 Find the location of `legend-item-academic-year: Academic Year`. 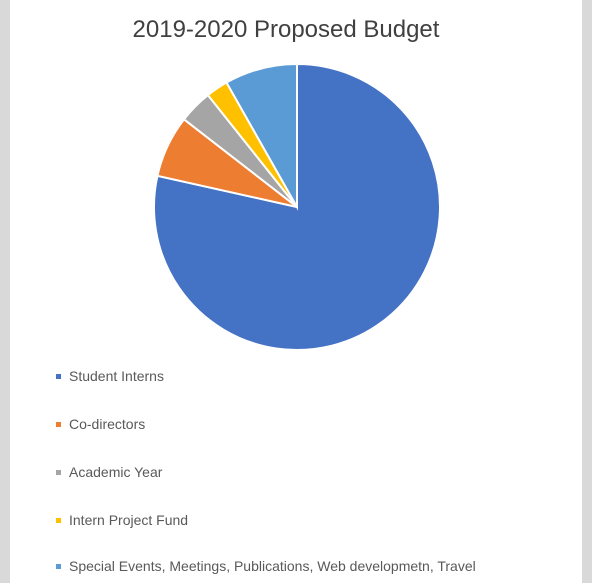

legend-item-academic-year: Academic Year is located at coordinates (302, 472).